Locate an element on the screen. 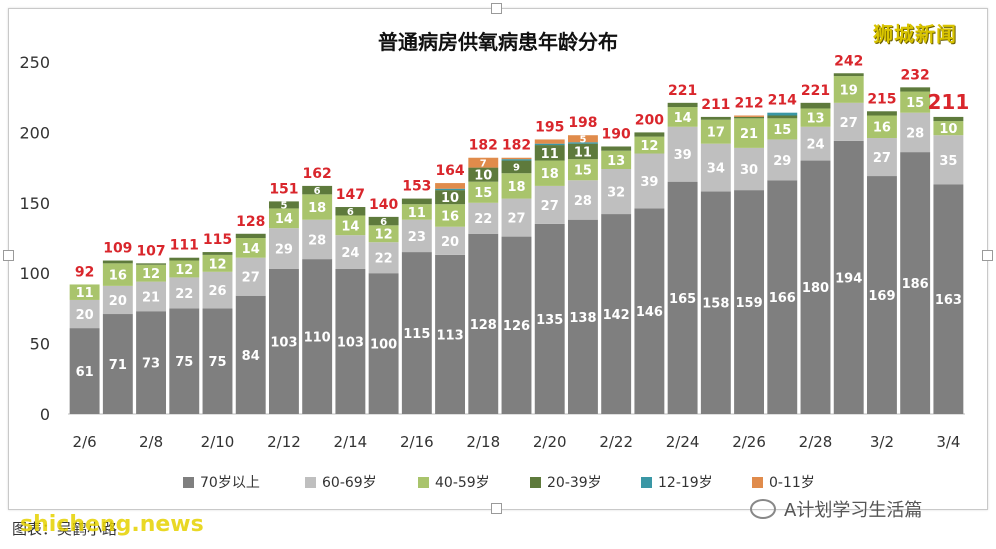  x-tick-label: 2/20 is located at coordinates (550, 442).